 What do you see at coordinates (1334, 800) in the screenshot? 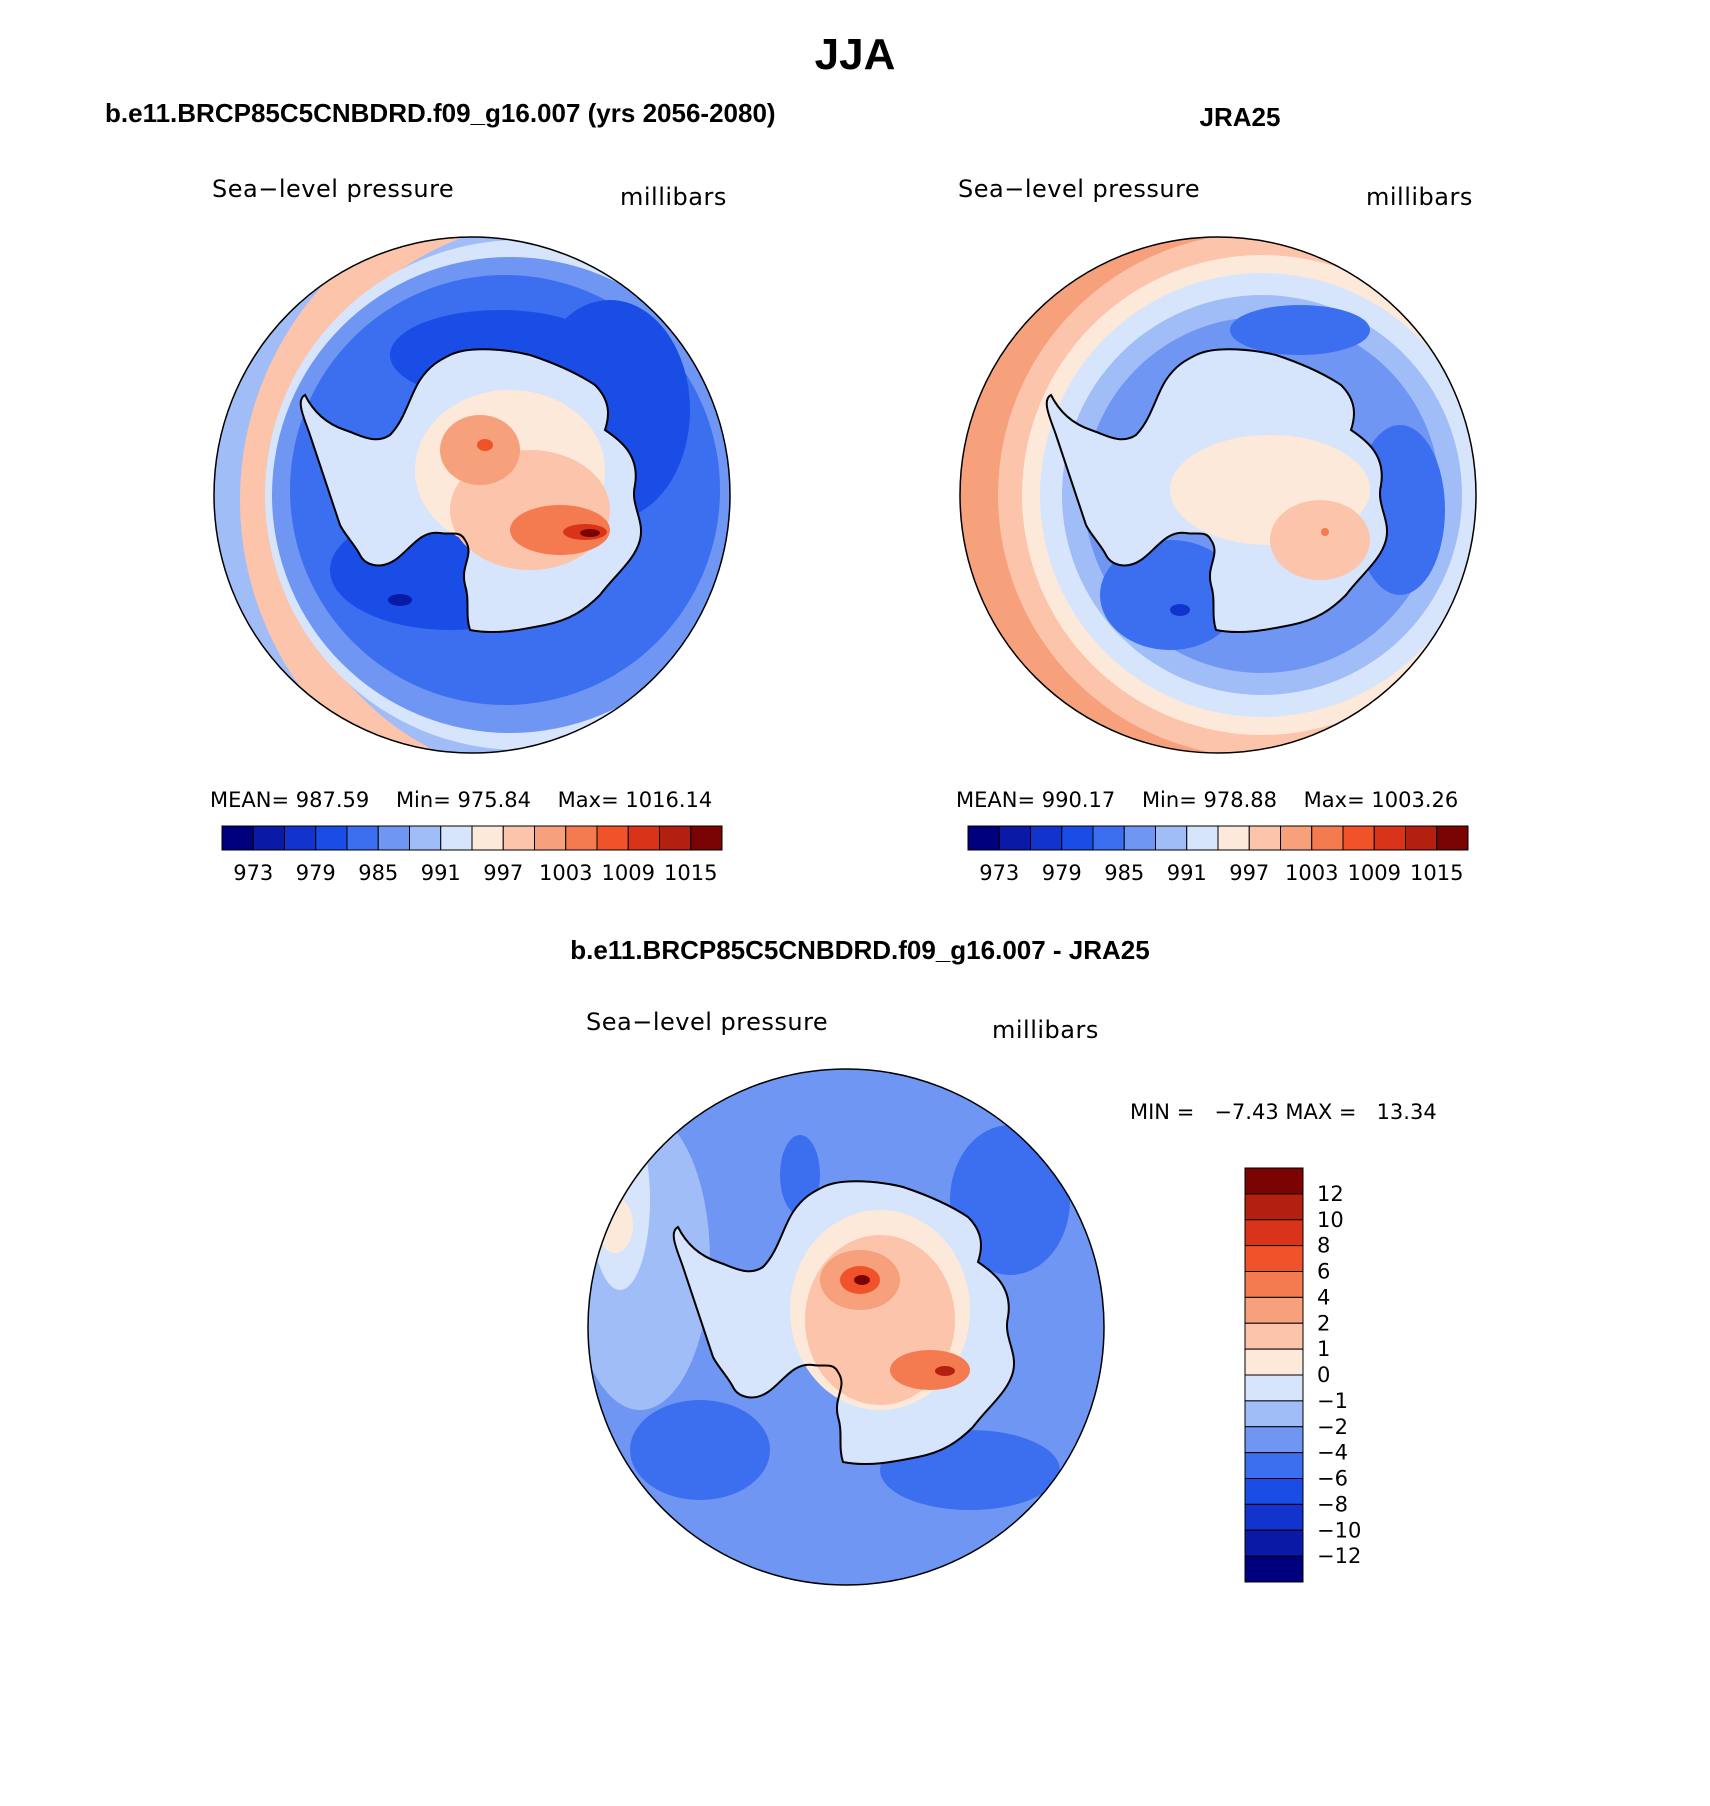
I see `obs-max-label: Max=` at bounding box center [1334, 800].